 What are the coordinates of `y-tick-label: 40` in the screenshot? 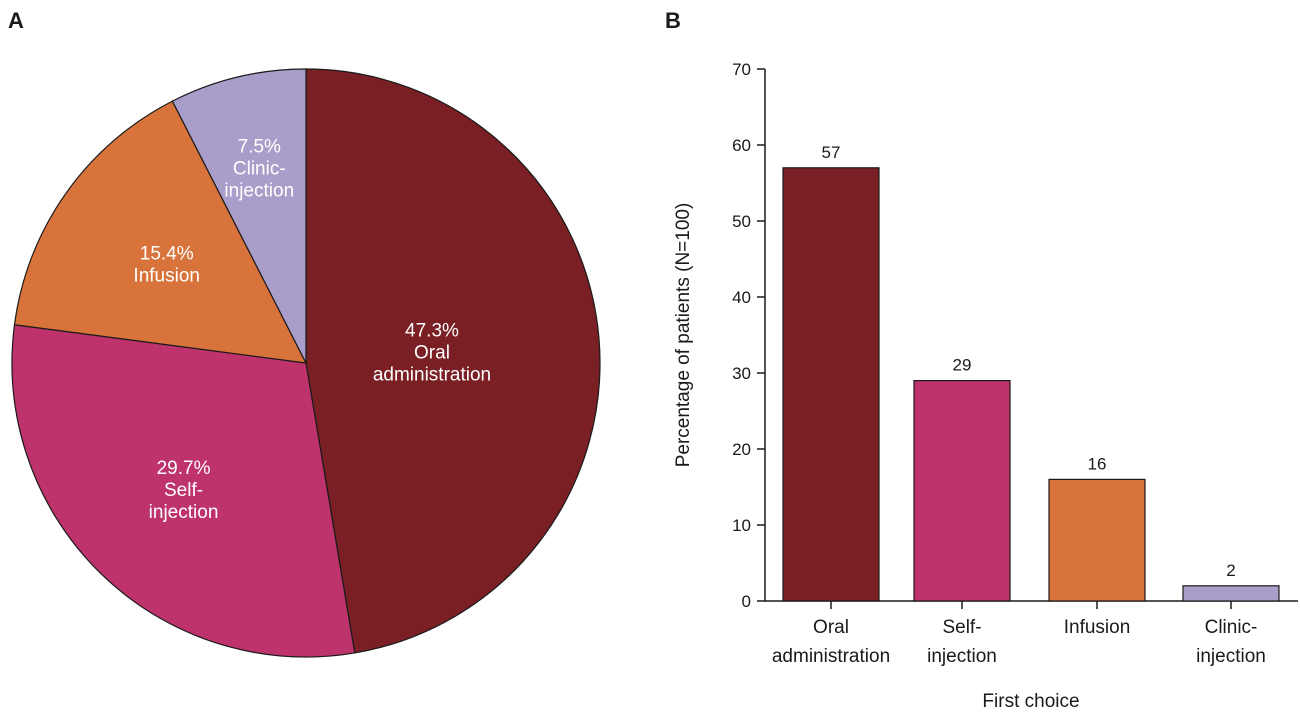 It's located at (741, 297).